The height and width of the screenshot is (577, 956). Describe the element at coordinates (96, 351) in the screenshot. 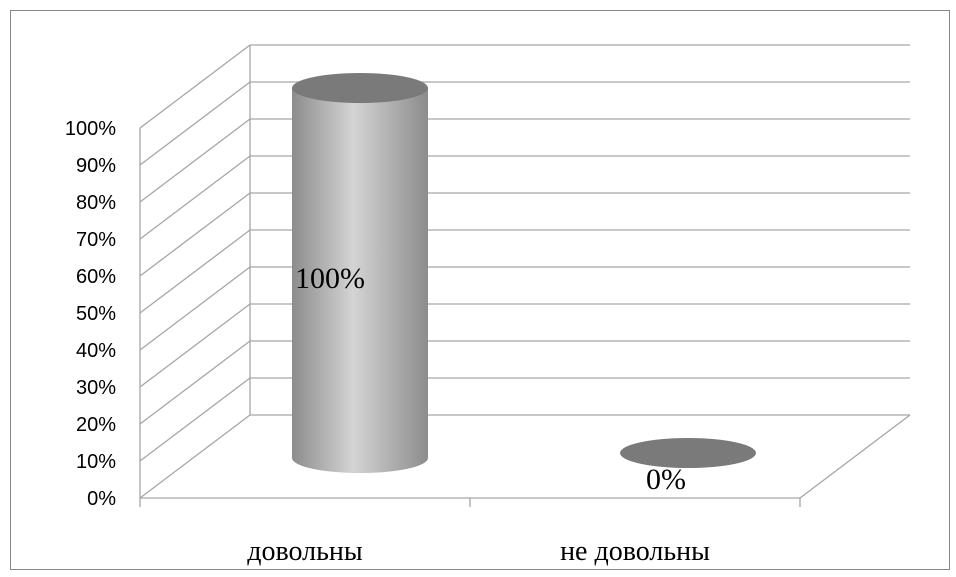

I see `y-tick-label: 40%` at that location.